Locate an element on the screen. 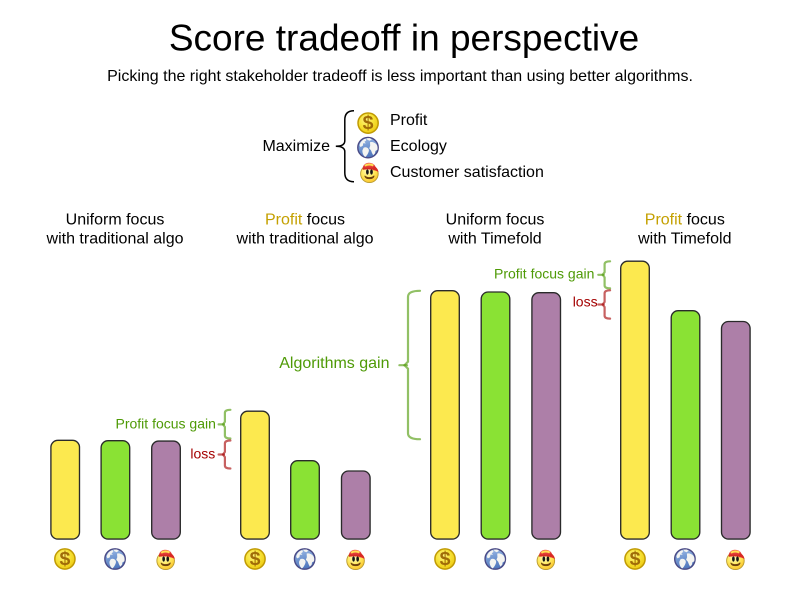  svg-text: Score tradeoff in perspective is located at coordinates (404, 38).